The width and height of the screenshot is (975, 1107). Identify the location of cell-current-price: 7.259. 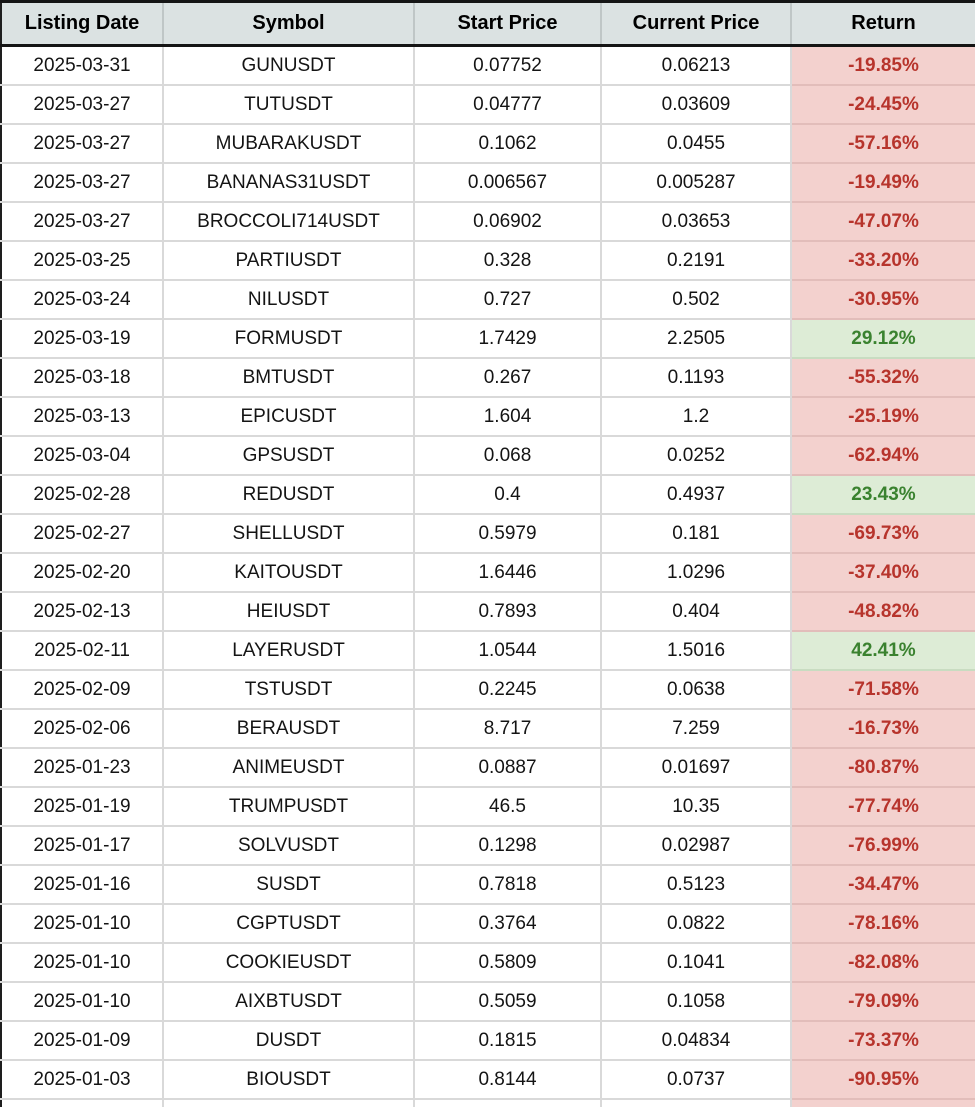
(696, 729).